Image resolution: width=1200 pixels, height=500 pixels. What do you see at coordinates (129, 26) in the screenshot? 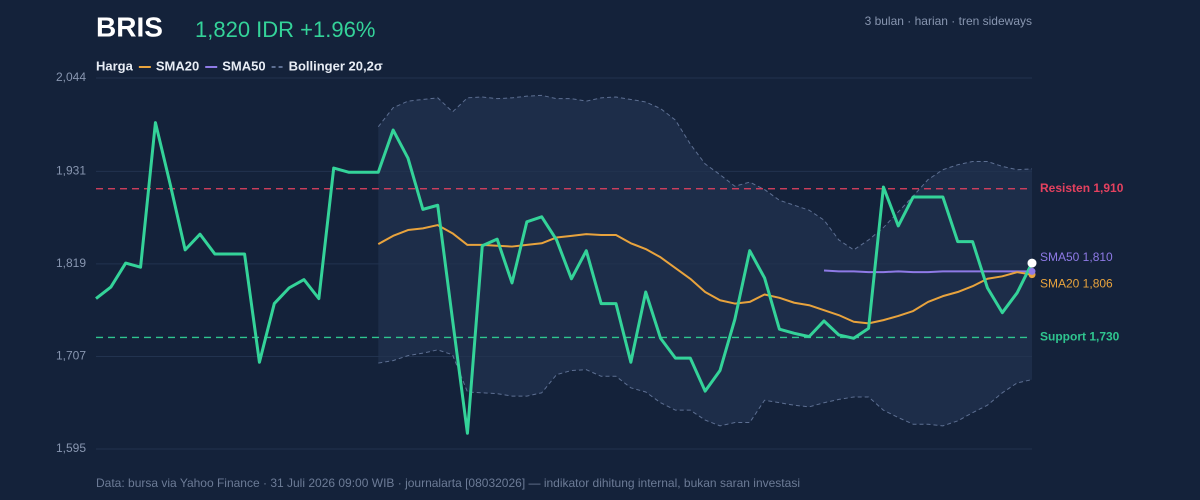
I see `ticker-title: BRIS` at bounding box center [129, 26].